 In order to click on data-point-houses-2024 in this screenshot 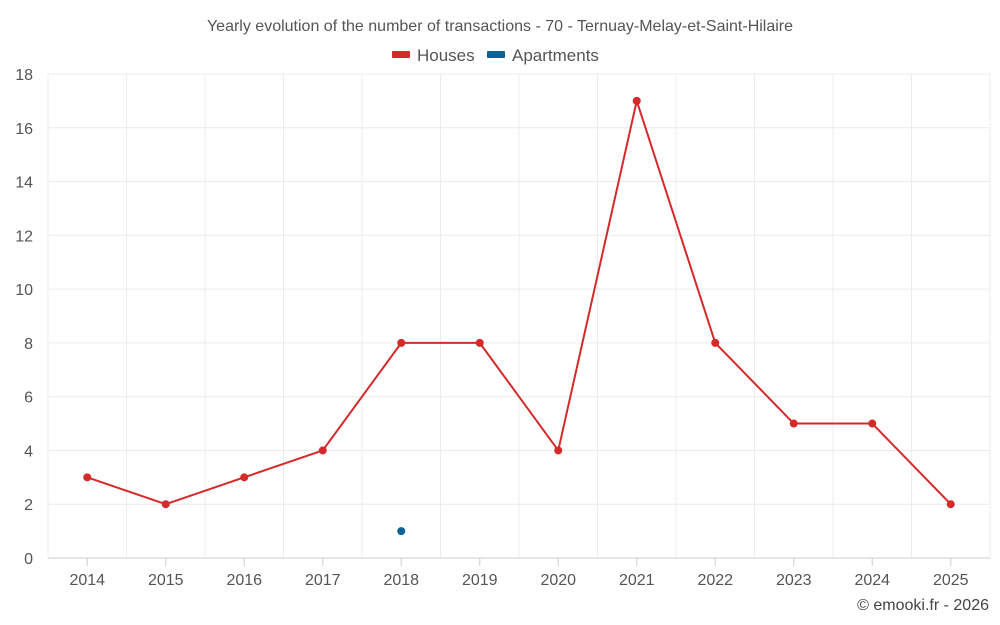, I will do `click(872, 423)`.